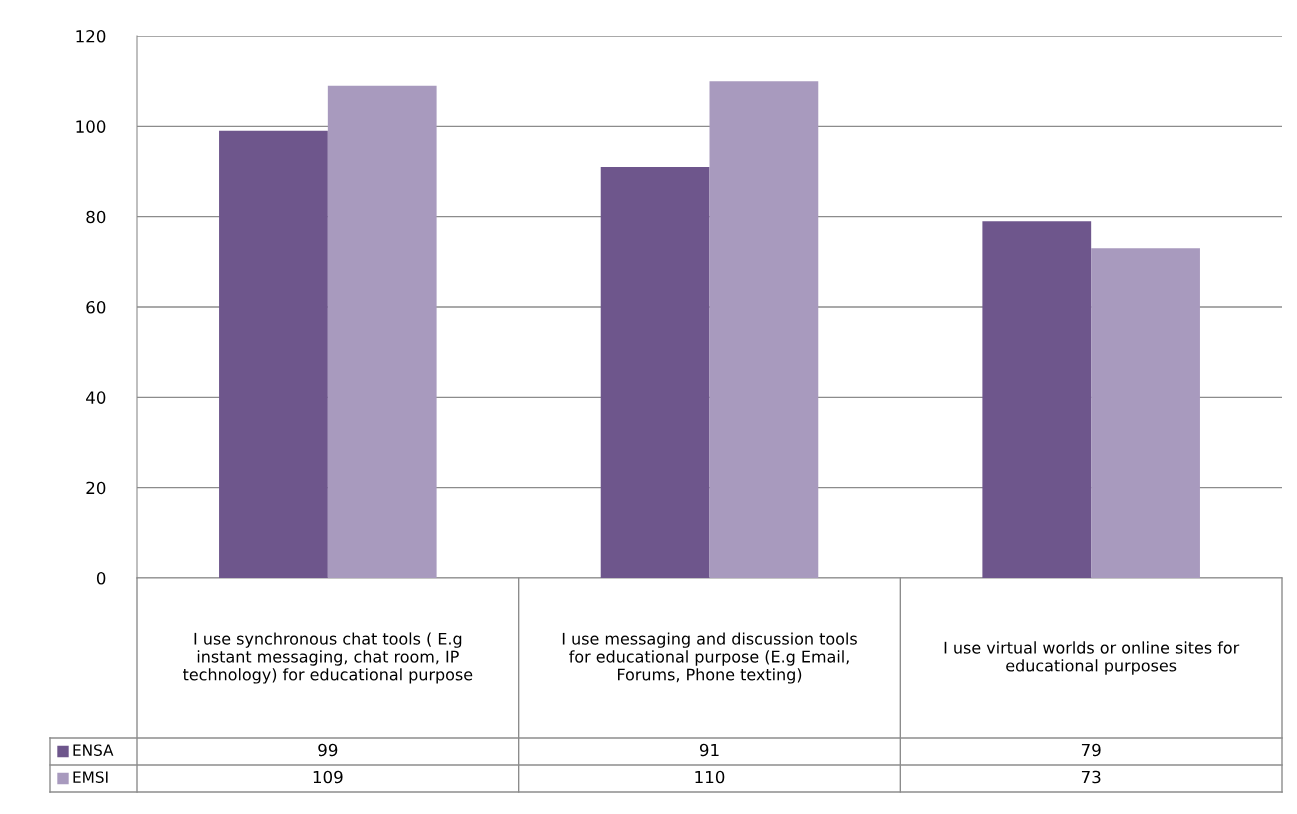  What do you see at coordinates (101, 578) in the screenshot?
I see `y-tick-label: 0` at bounding box center [101, 578].